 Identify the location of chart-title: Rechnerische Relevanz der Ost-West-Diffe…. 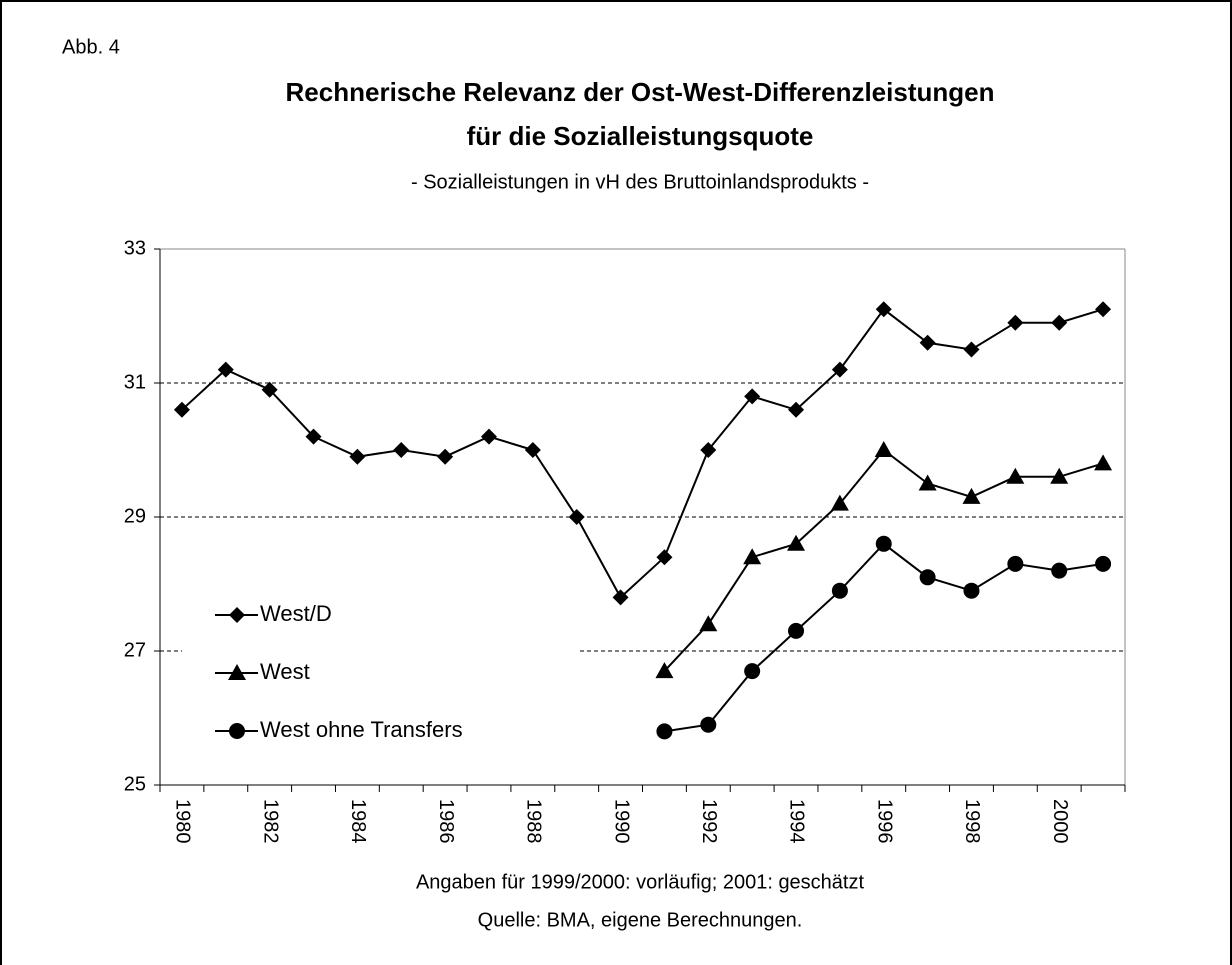
(640, 92).